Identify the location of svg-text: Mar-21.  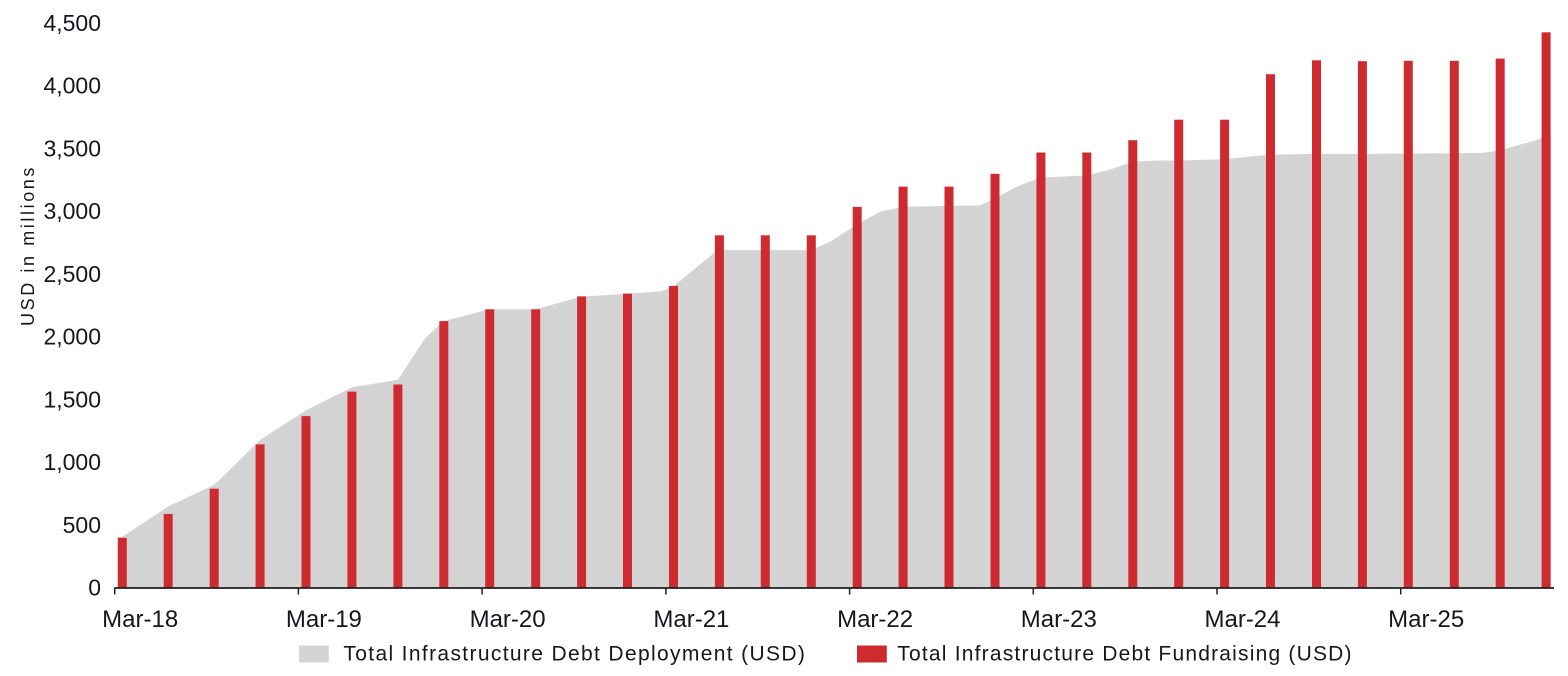
(691, 619).